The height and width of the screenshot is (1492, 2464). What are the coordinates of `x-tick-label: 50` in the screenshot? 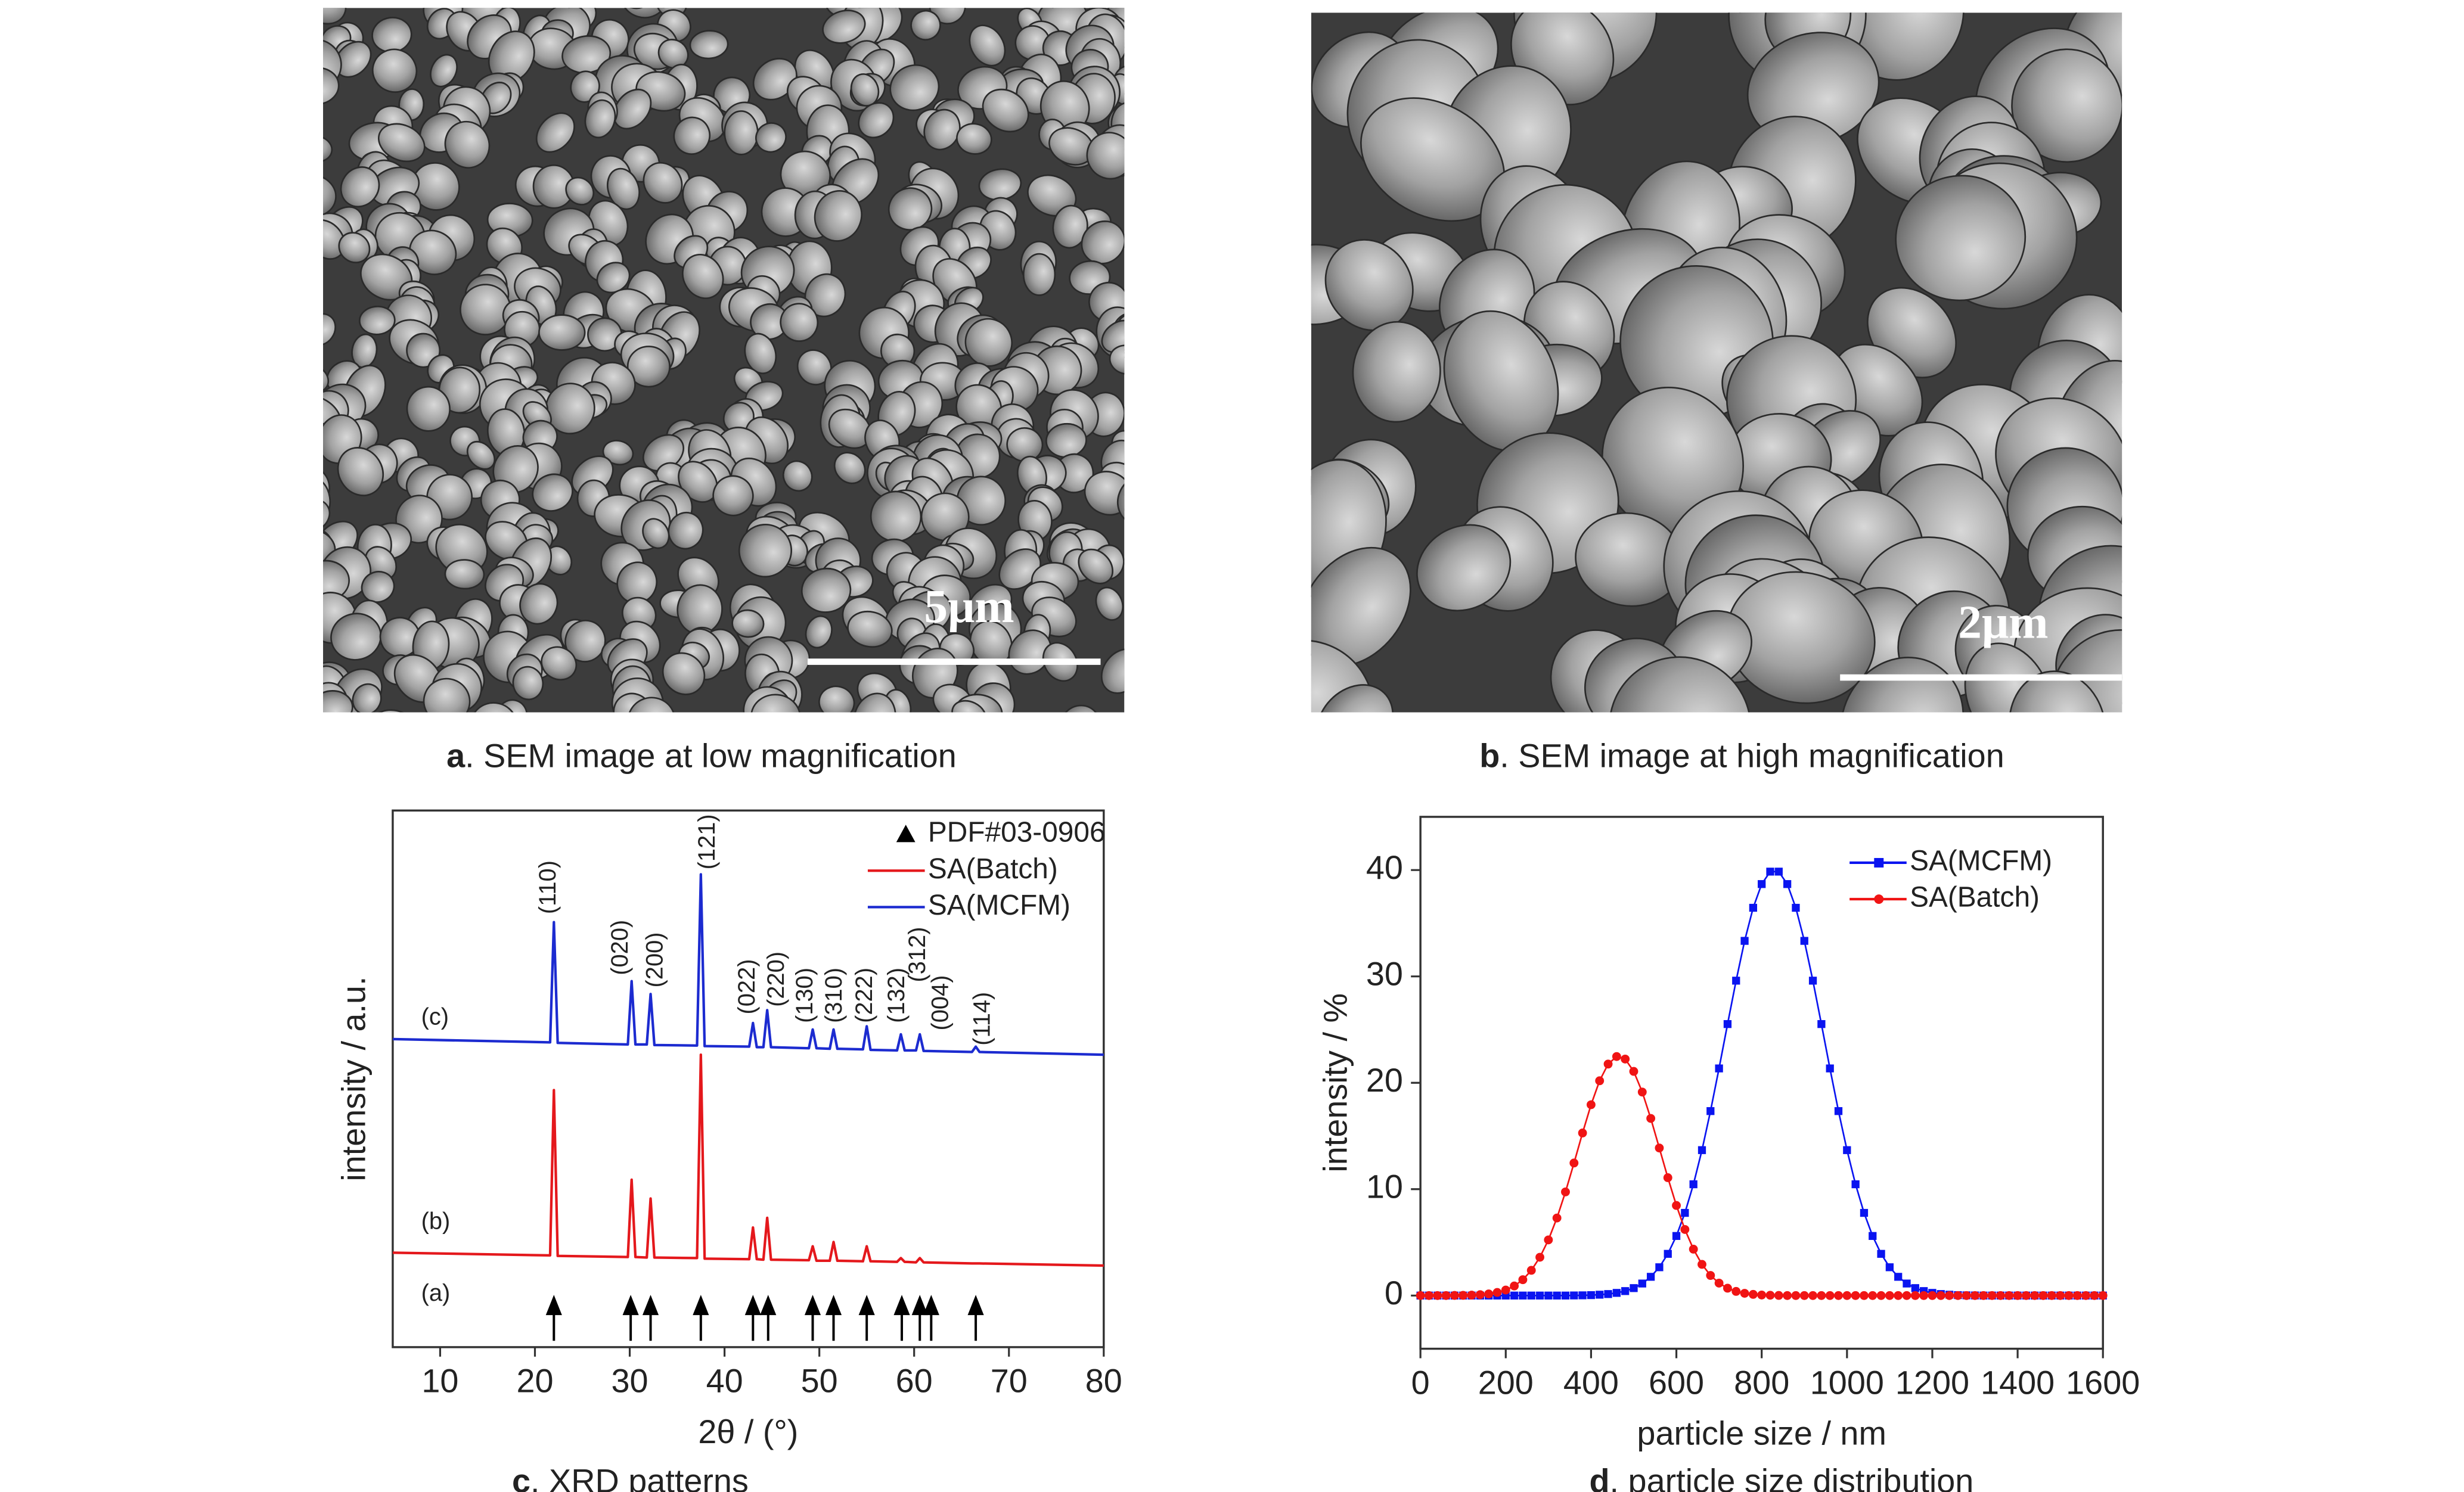 It's located at (819, 1381).